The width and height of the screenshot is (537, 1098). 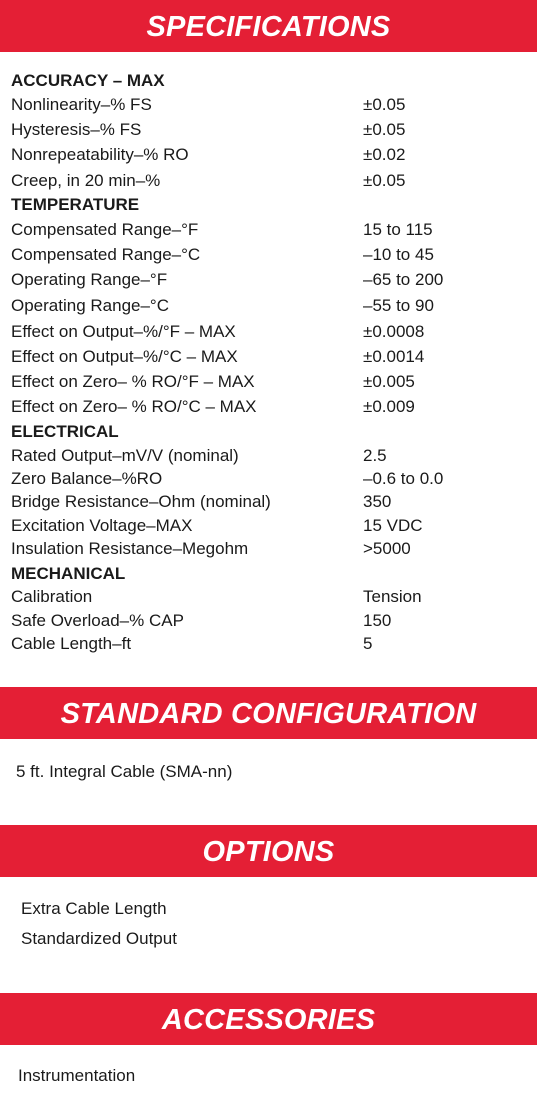 I want to click on accessory-item: Instrumentation, so click(x=77, y=1075).